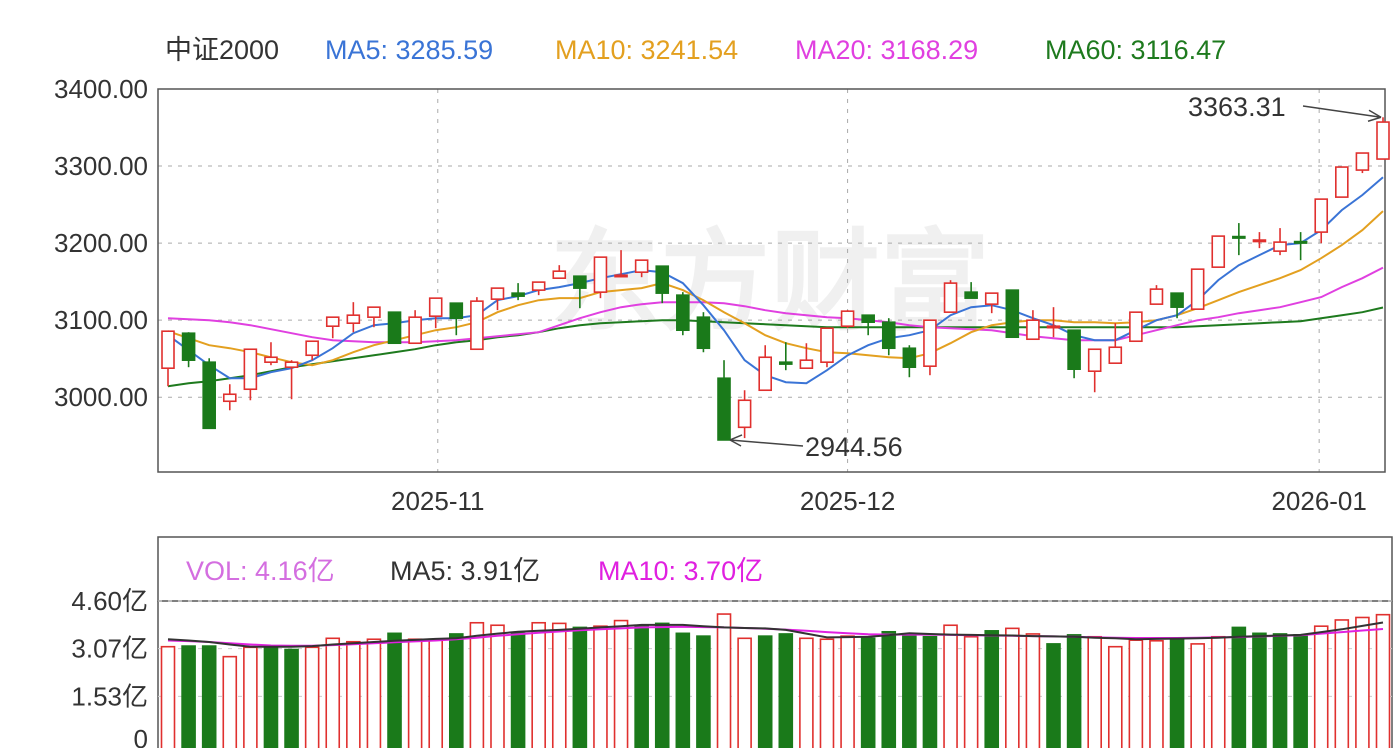 The height and width of the screenshot is (748, 1399). What do you see at coordinates (409, 50) in the screenshot?
I see `legend-ma5: MA5: 3285.59` at bounding box center [409, 50].